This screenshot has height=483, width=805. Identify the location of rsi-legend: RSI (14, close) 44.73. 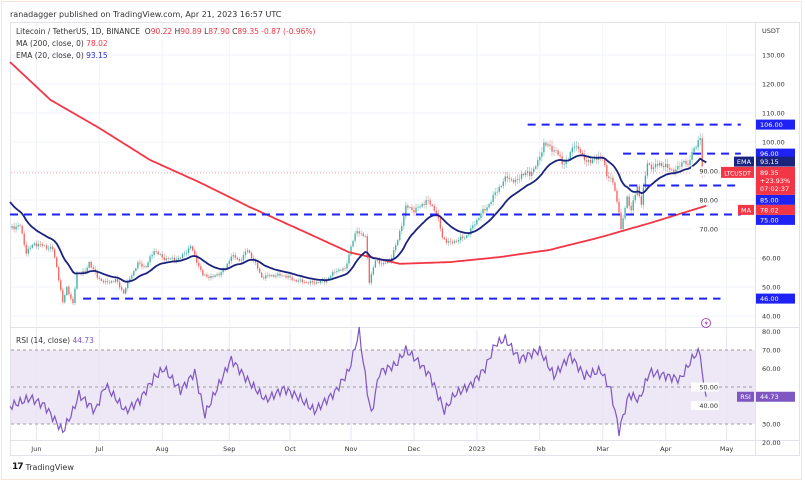
(55, 340).